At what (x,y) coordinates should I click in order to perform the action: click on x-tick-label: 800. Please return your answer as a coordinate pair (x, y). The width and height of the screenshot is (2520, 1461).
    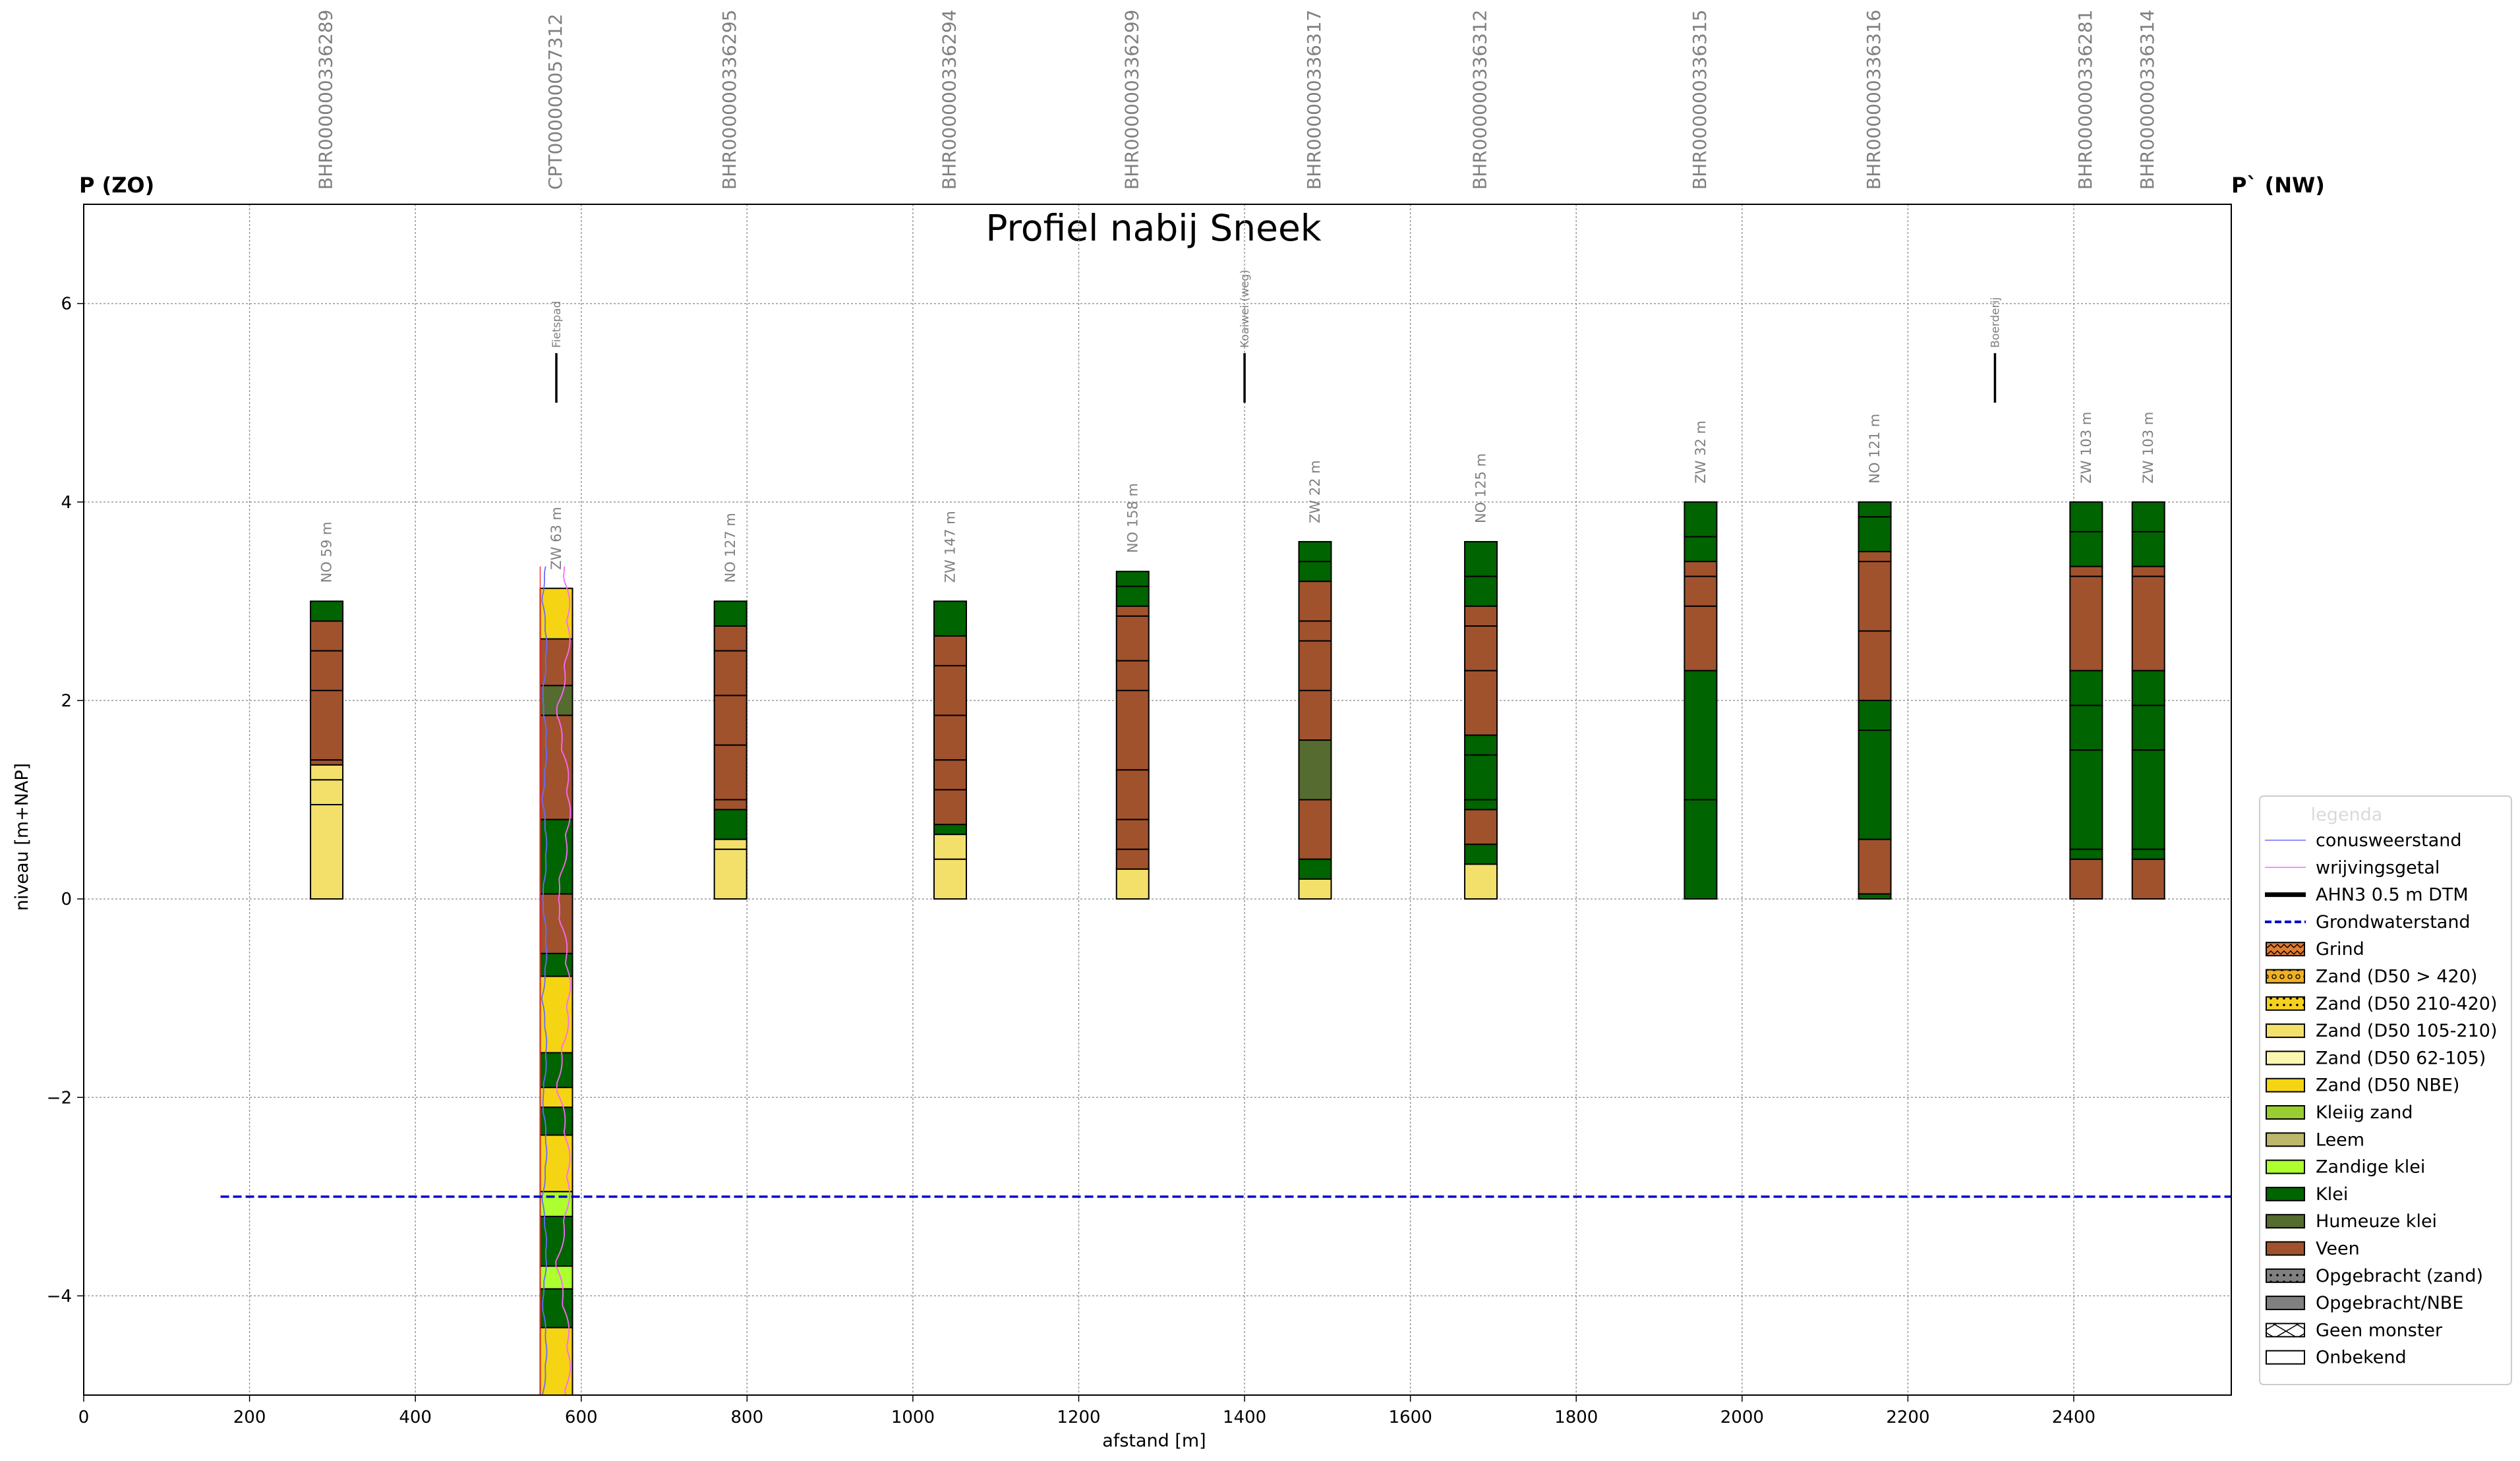
    Looking at the image, I should click on (747, 1417).